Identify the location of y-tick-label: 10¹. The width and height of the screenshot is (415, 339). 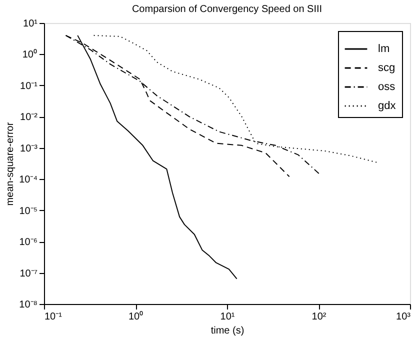
(30, 24).